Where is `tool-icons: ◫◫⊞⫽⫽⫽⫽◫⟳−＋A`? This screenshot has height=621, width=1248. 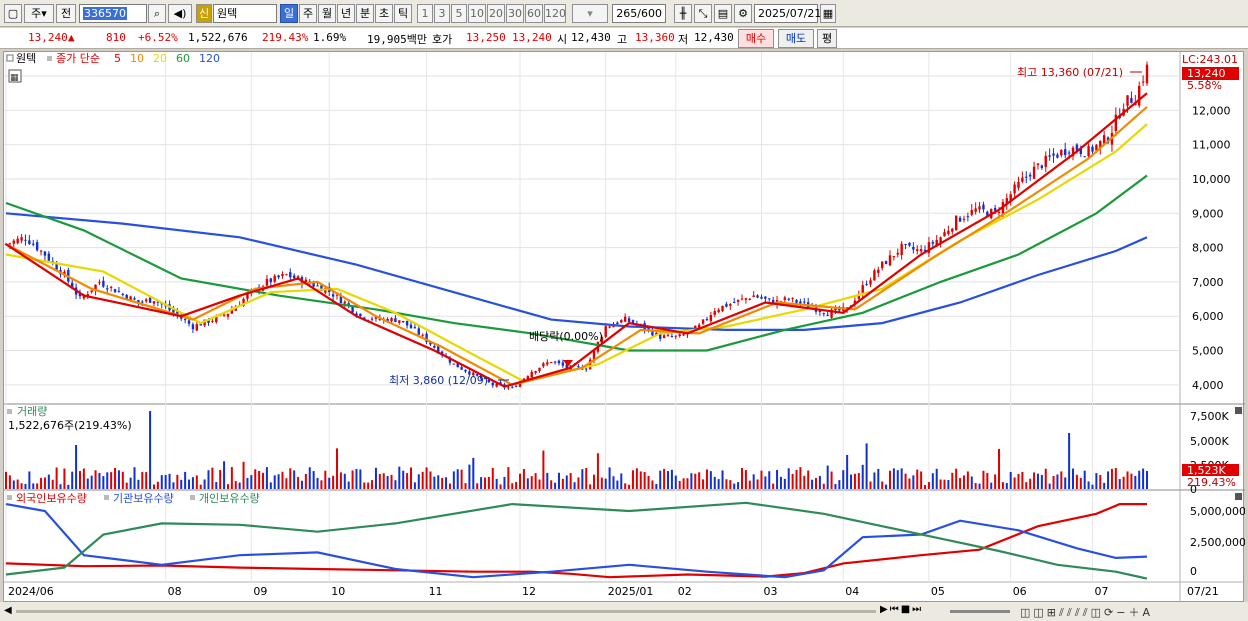
tool-icons: ◫◫⊞⫽⫽⫽⫽◫⟳−＋A is located at coordinates (1086, 612).